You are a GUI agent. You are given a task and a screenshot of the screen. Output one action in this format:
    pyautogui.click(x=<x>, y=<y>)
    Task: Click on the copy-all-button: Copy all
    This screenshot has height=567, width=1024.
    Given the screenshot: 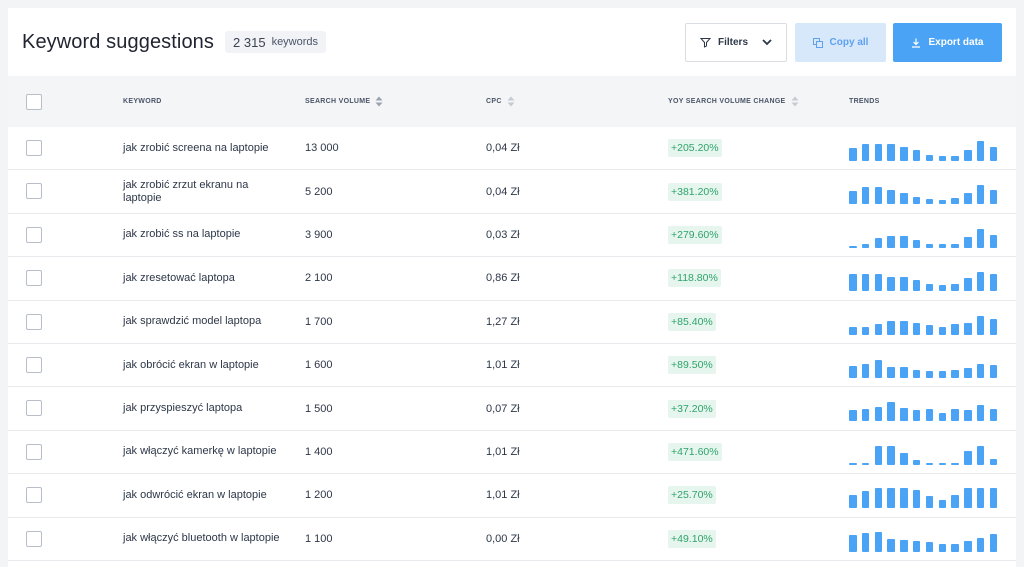 What is the action you would take?
    pyautogui.click(x=840, y=42)
    